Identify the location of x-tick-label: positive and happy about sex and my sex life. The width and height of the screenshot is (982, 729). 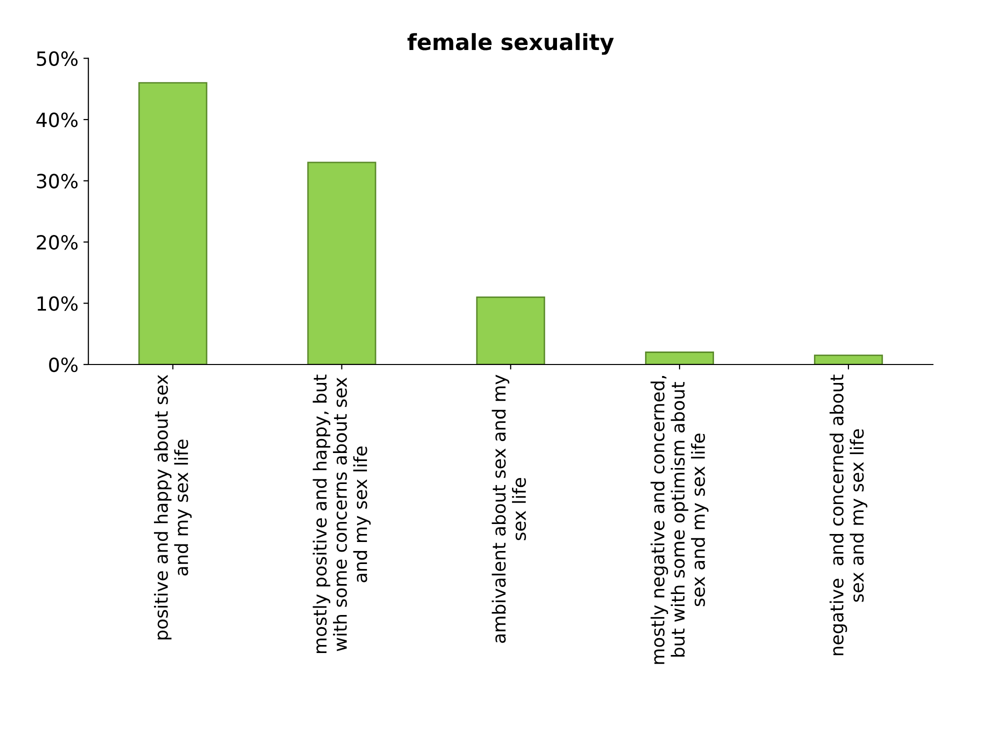
(173, 507).